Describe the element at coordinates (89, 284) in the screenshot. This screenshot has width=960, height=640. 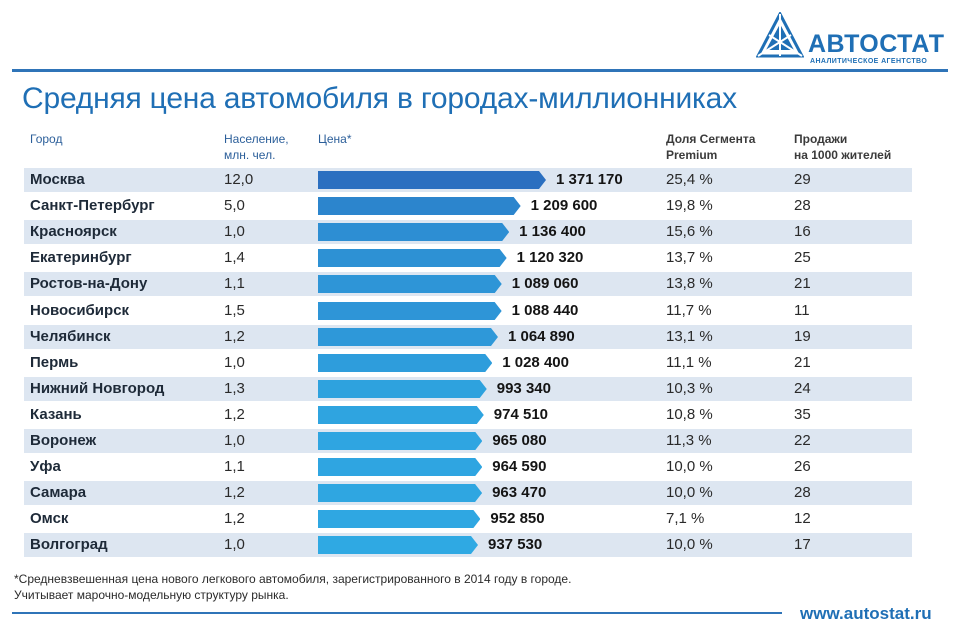
I see `city-label: Ростов-на-Дону` at that location.